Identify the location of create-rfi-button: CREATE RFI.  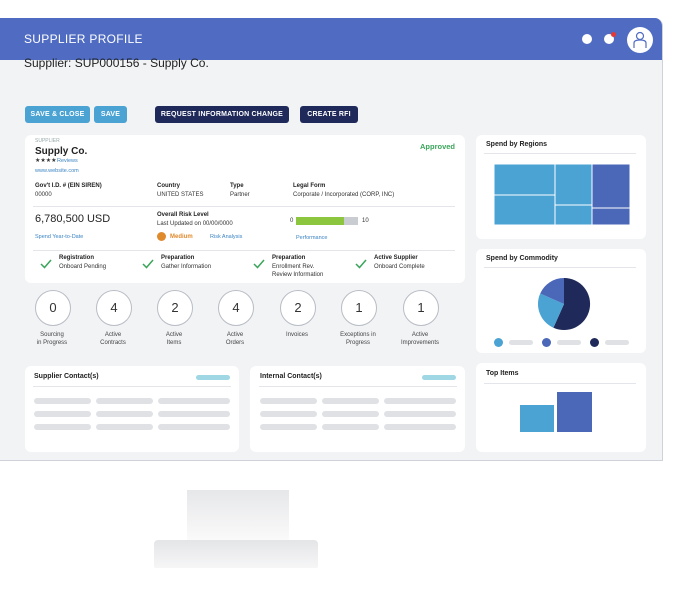
(329, 114).